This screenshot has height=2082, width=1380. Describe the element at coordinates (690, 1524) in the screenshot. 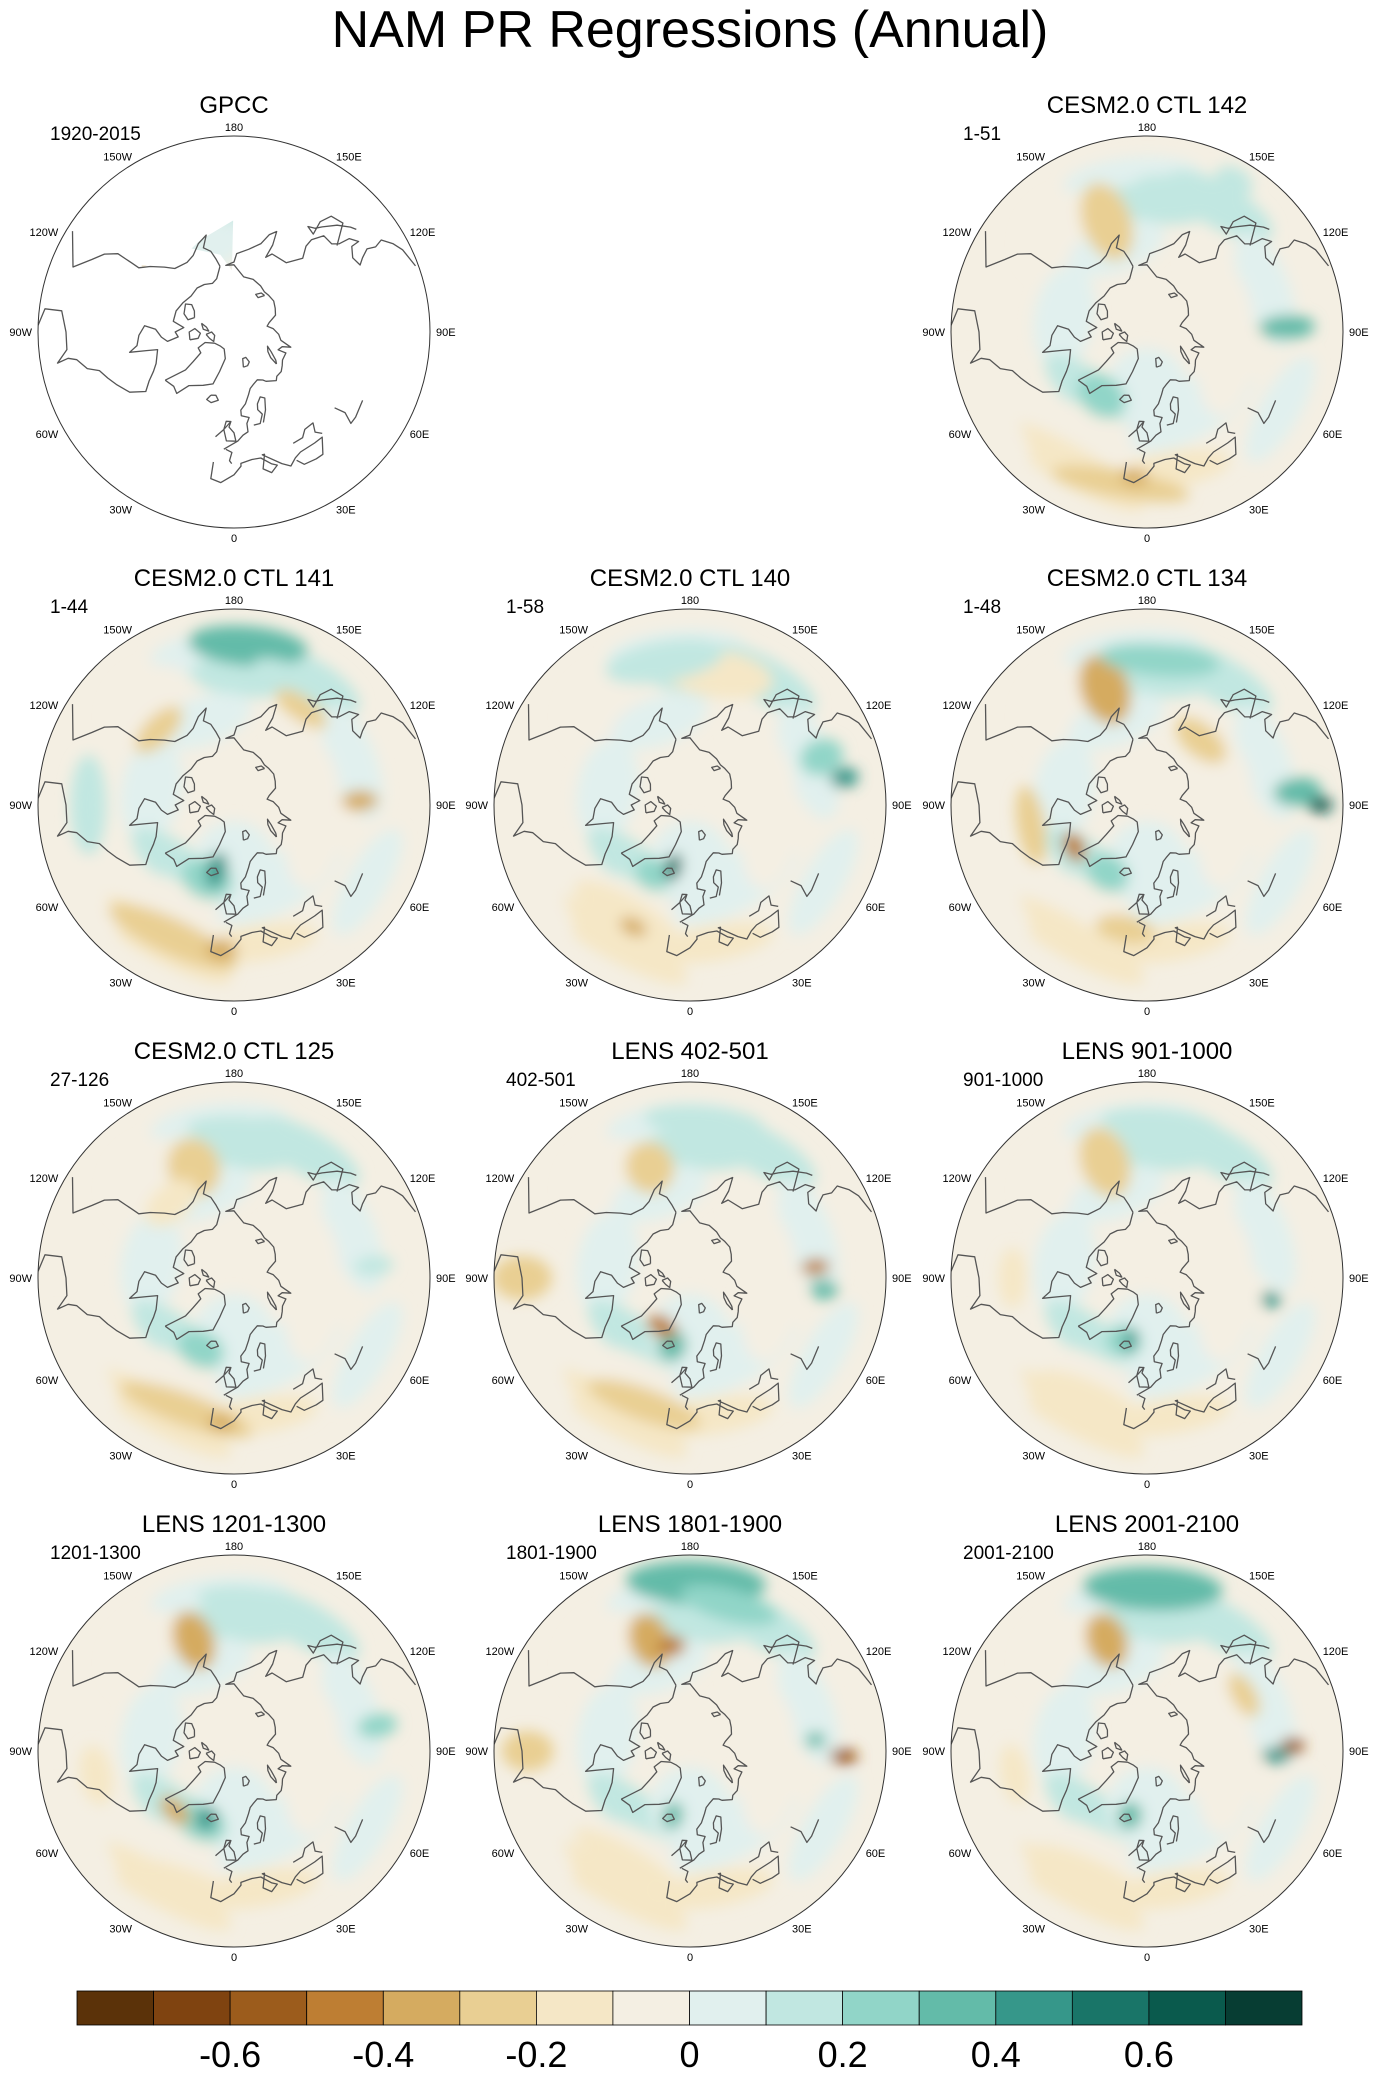

I see `panel-title: LENS 1801-1900` at that location.